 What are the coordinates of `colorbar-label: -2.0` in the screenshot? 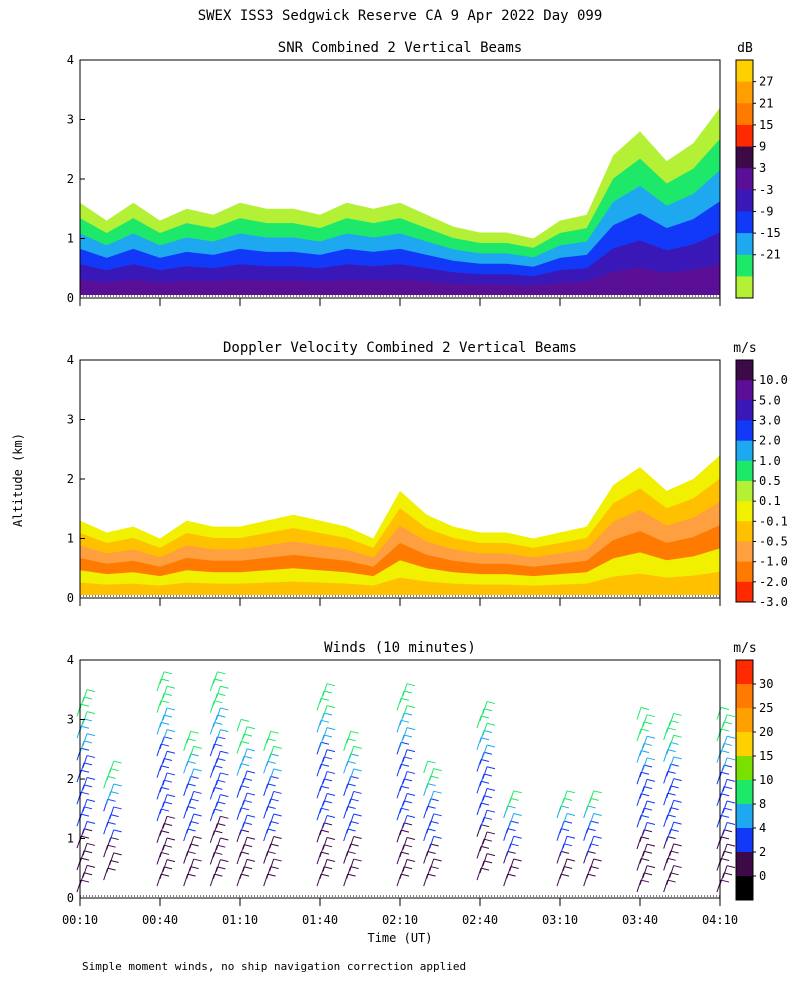 It's located at (773, 582).